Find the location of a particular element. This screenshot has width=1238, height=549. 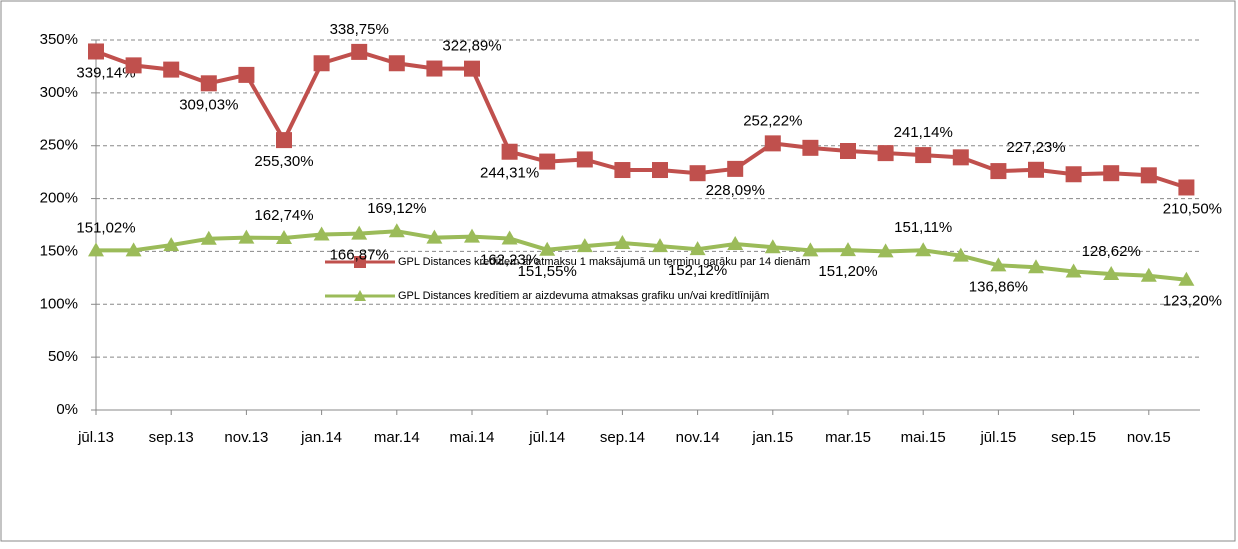

x-tick-label: sep.14 is located at coordinates (622, 437).